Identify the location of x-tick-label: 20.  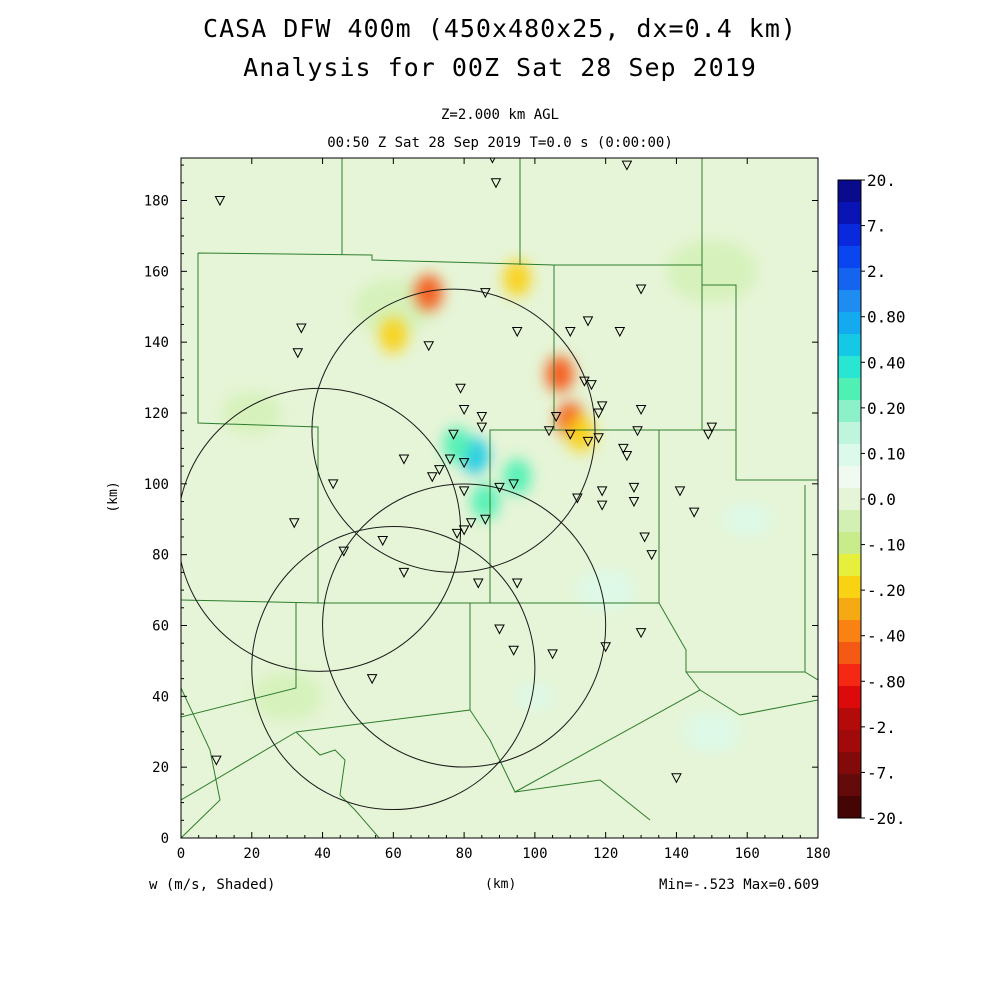
(251, 854).